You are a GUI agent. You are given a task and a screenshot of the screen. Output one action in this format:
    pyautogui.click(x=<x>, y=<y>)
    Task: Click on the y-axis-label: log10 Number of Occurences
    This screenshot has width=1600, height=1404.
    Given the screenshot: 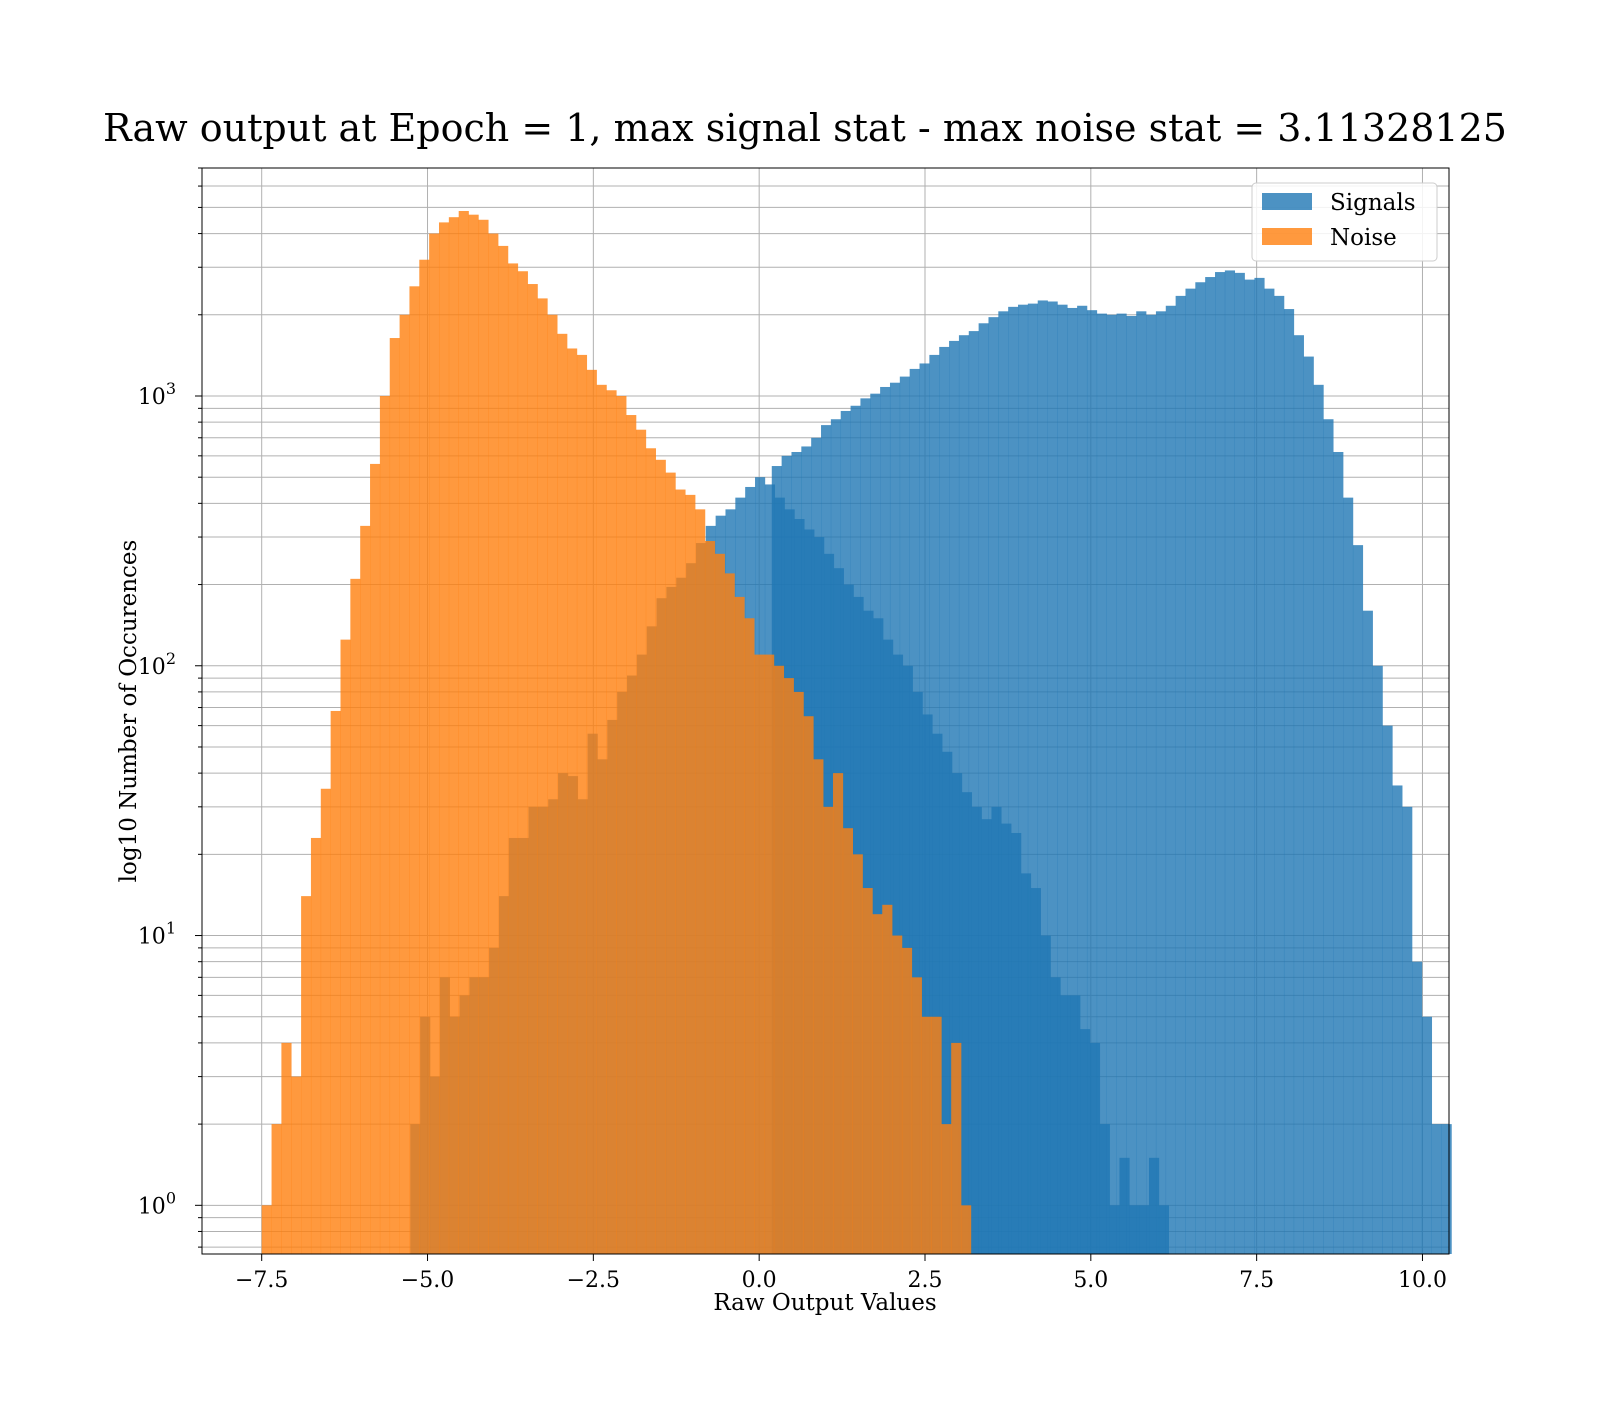 What is the action you would take?
    pyautogui.click(x=129, y=711)
    